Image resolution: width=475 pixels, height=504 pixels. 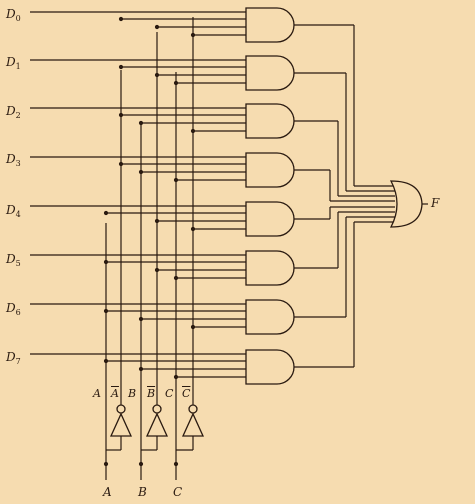 What do you see at coordinates (142, 492) in the screenshot?
I see `label-input-b: B` at bounding box center [142, 492].